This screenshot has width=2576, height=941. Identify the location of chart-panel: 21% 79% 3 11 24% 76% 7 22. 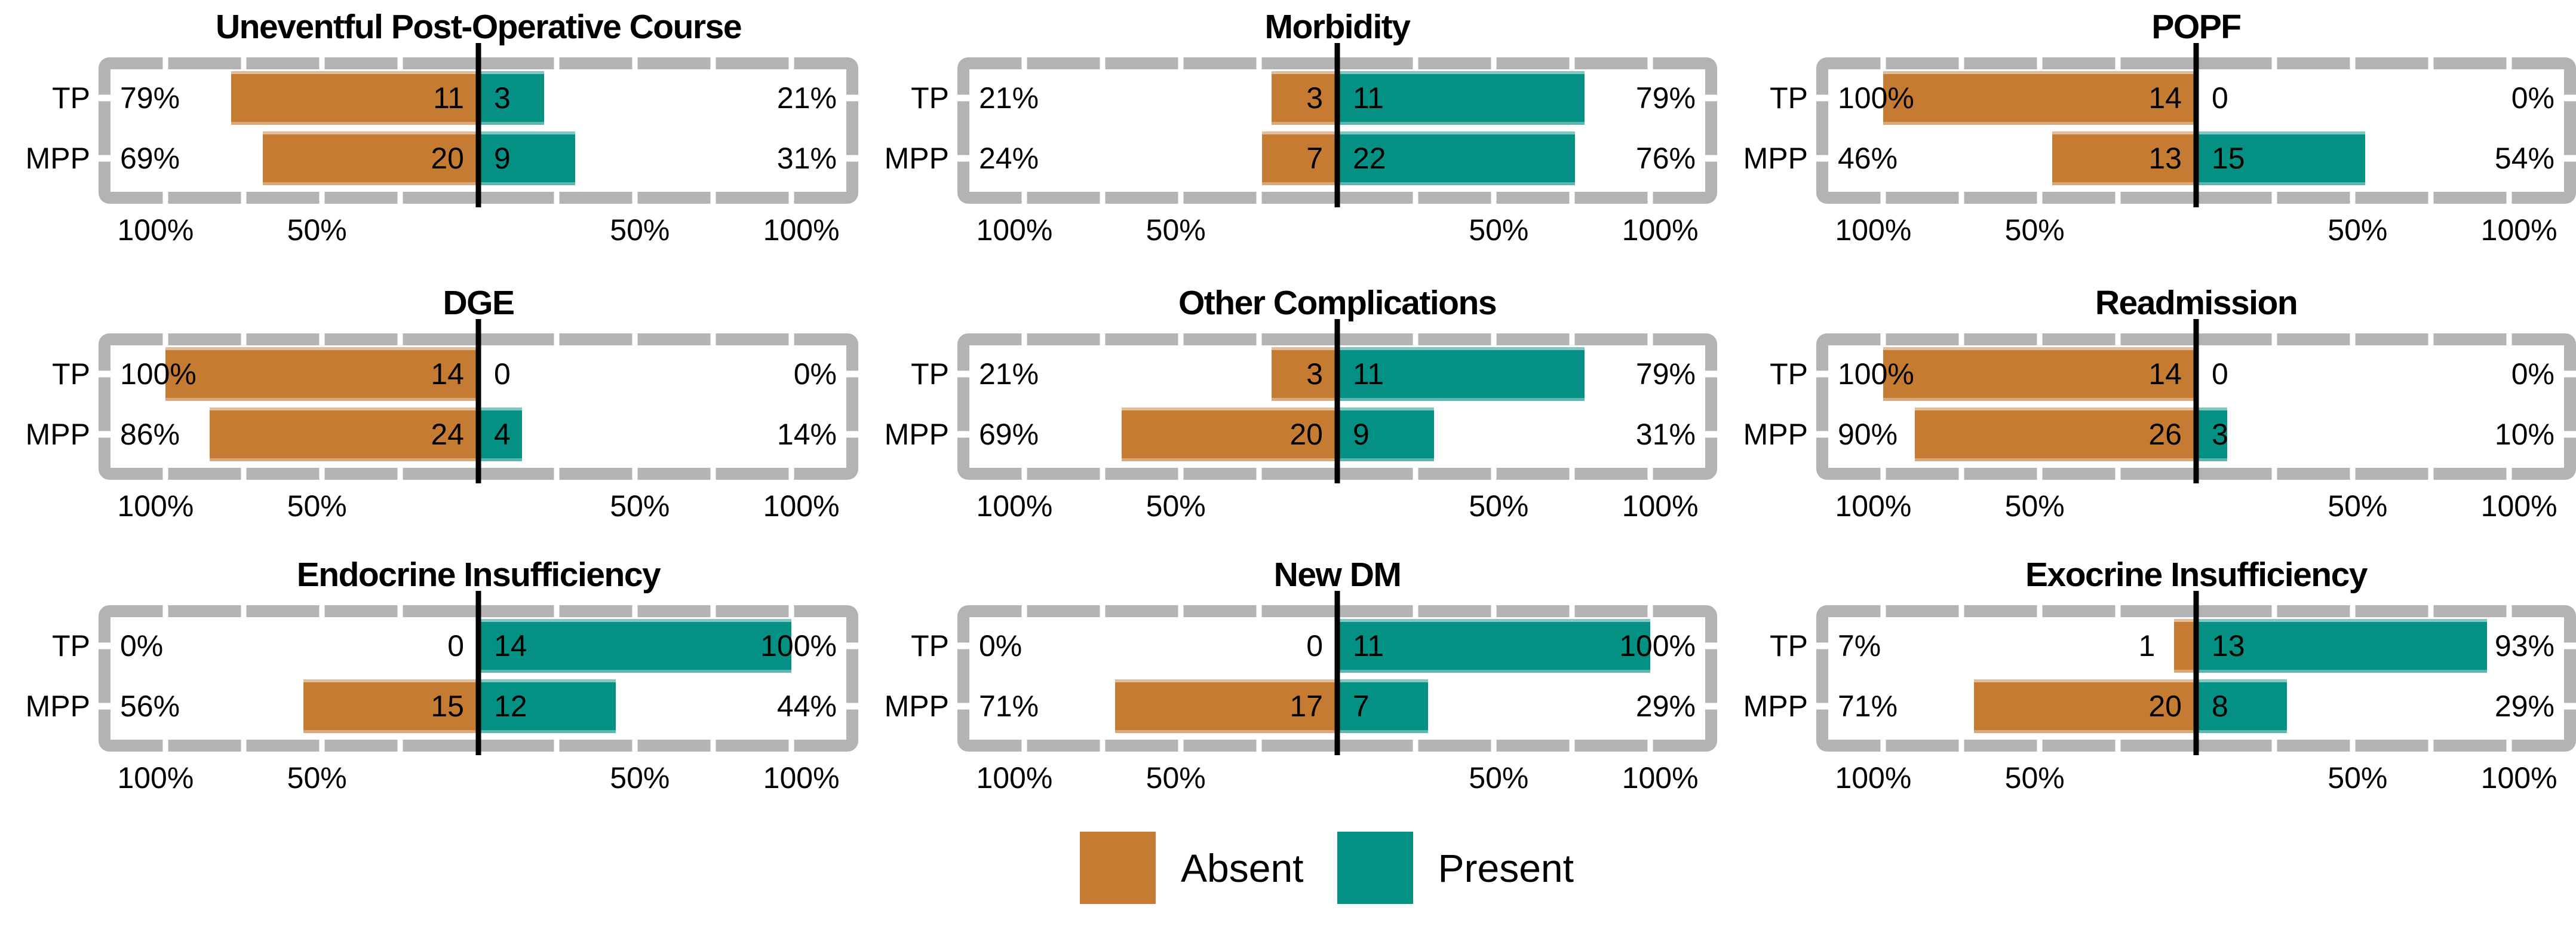
(1337, 125).